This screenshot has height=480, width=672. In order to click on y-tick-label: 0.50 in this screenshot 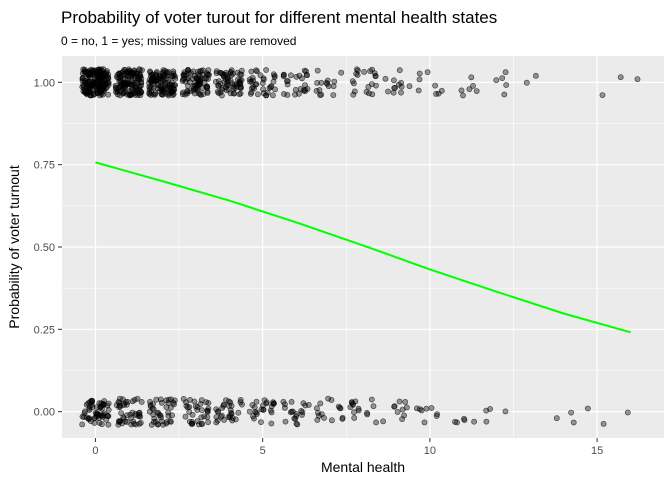, I will do `click(44, 248)`.